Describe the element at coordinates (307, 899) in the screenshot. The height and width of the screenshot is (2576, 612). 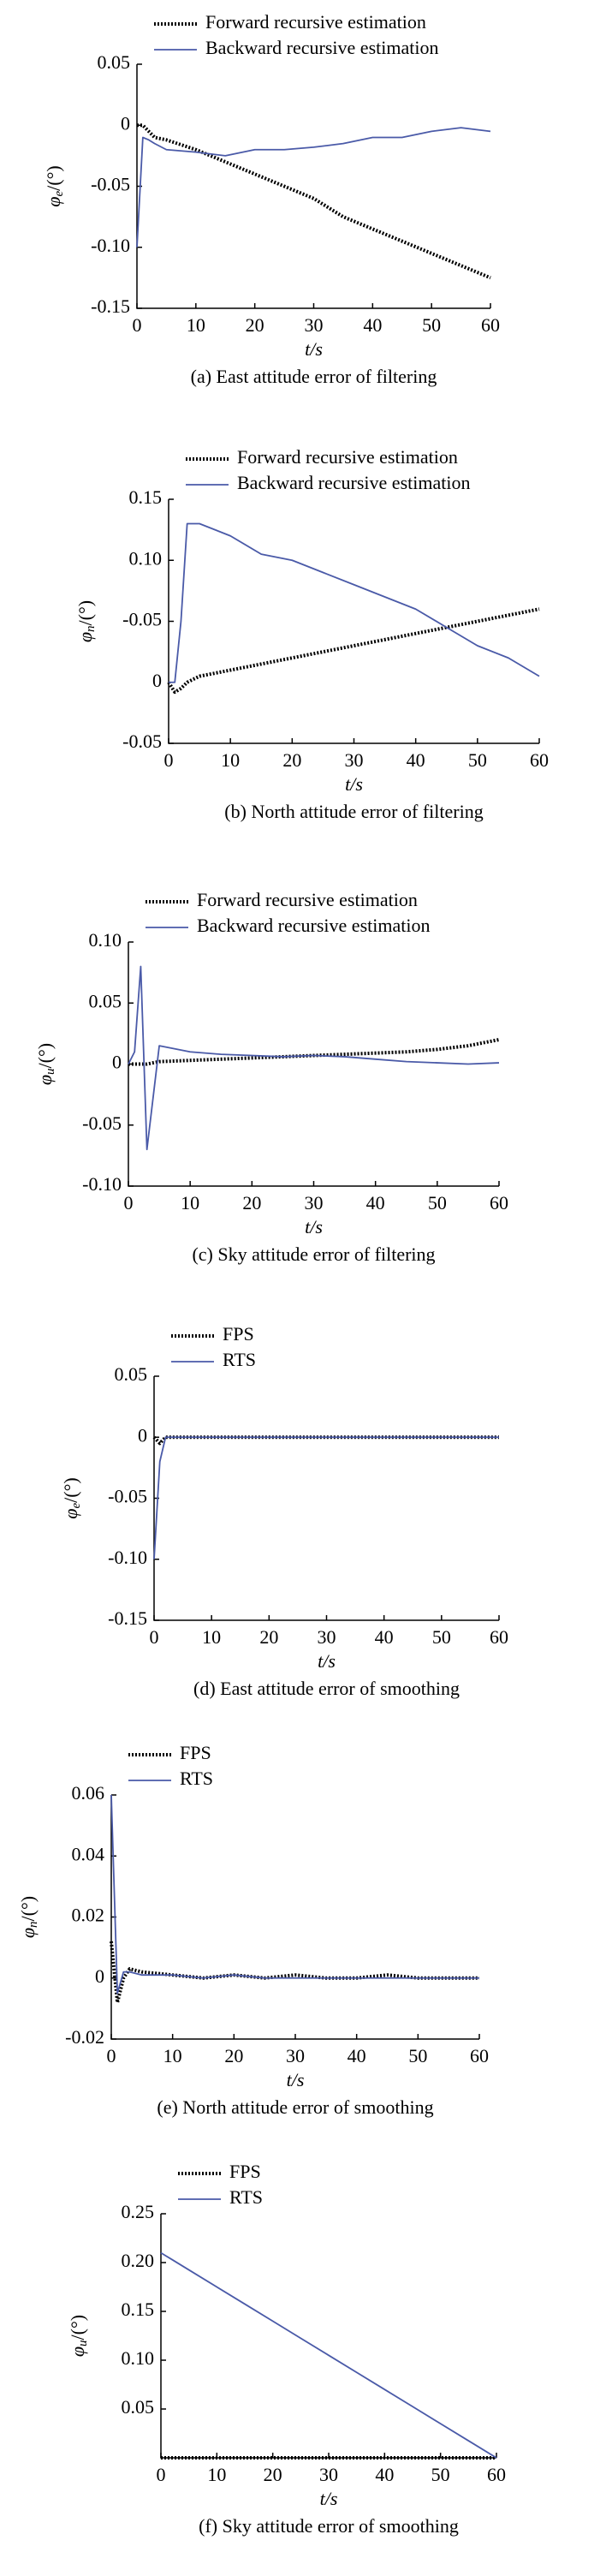
I see `legend-label: Forward recursive estimation` at that location.